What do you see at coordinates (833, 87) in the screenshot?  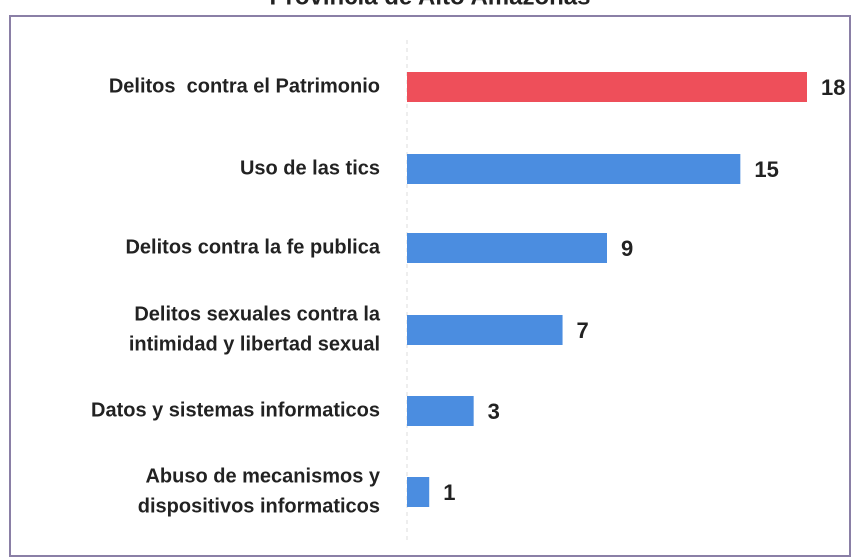 I see `value-label: 18` at bounding box center [833, 87].